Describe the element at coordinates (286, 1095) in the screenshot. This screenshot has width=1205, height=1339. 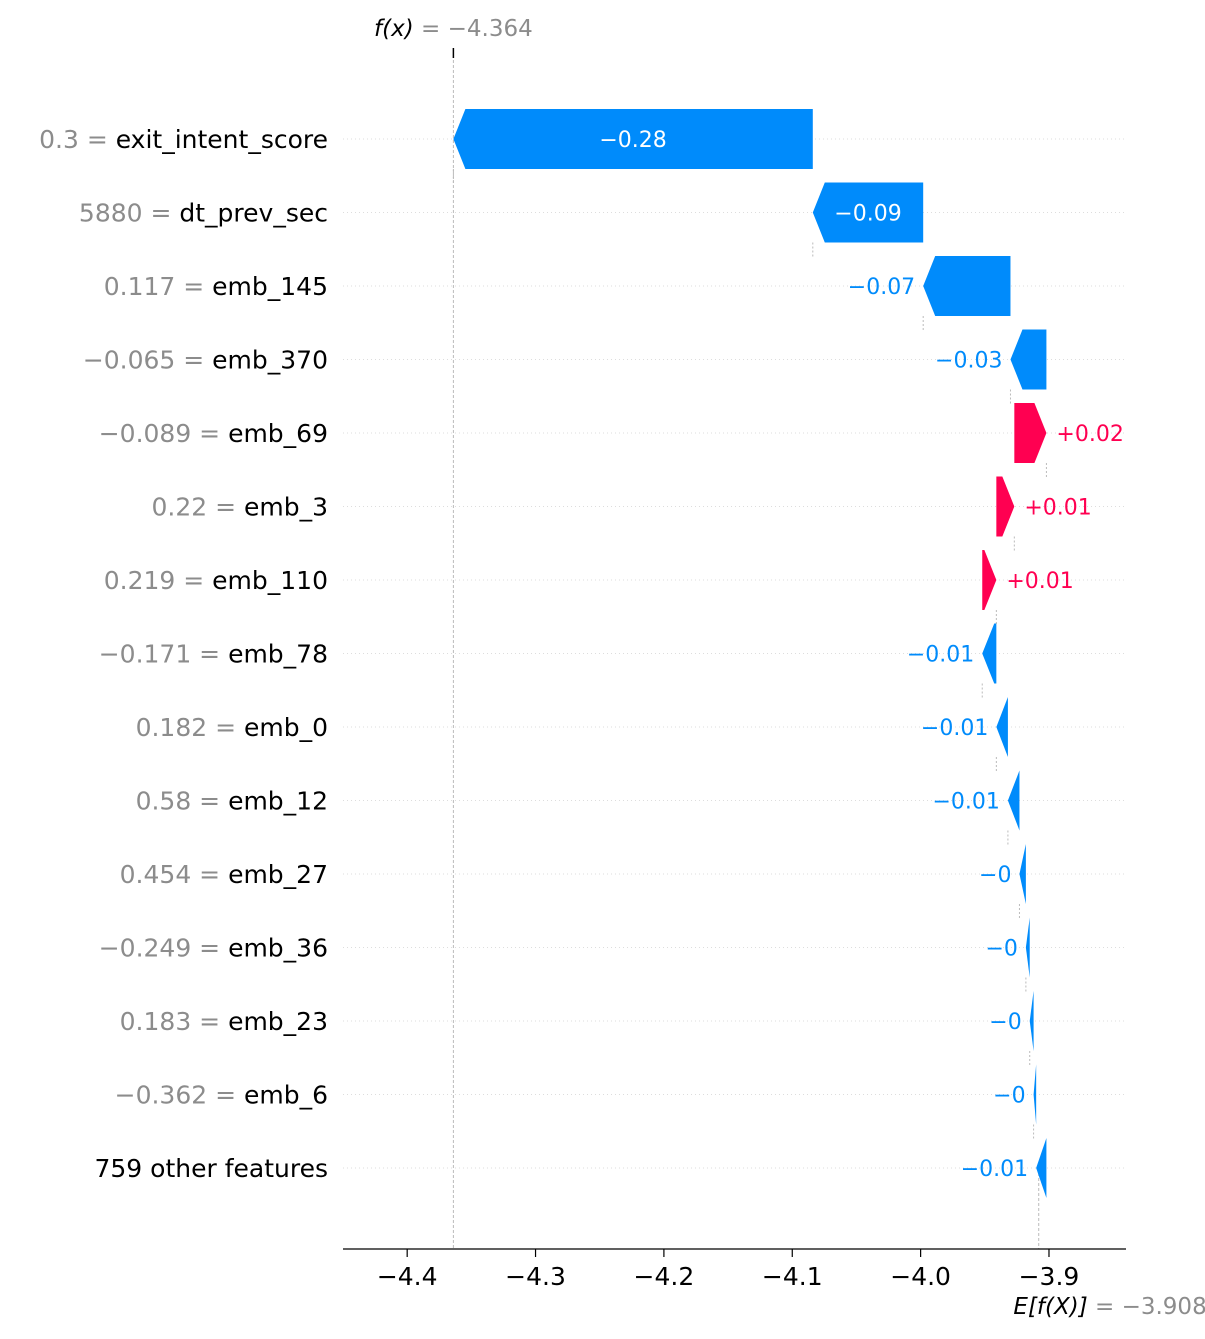
I see `feature-name: emb_6` at that location.